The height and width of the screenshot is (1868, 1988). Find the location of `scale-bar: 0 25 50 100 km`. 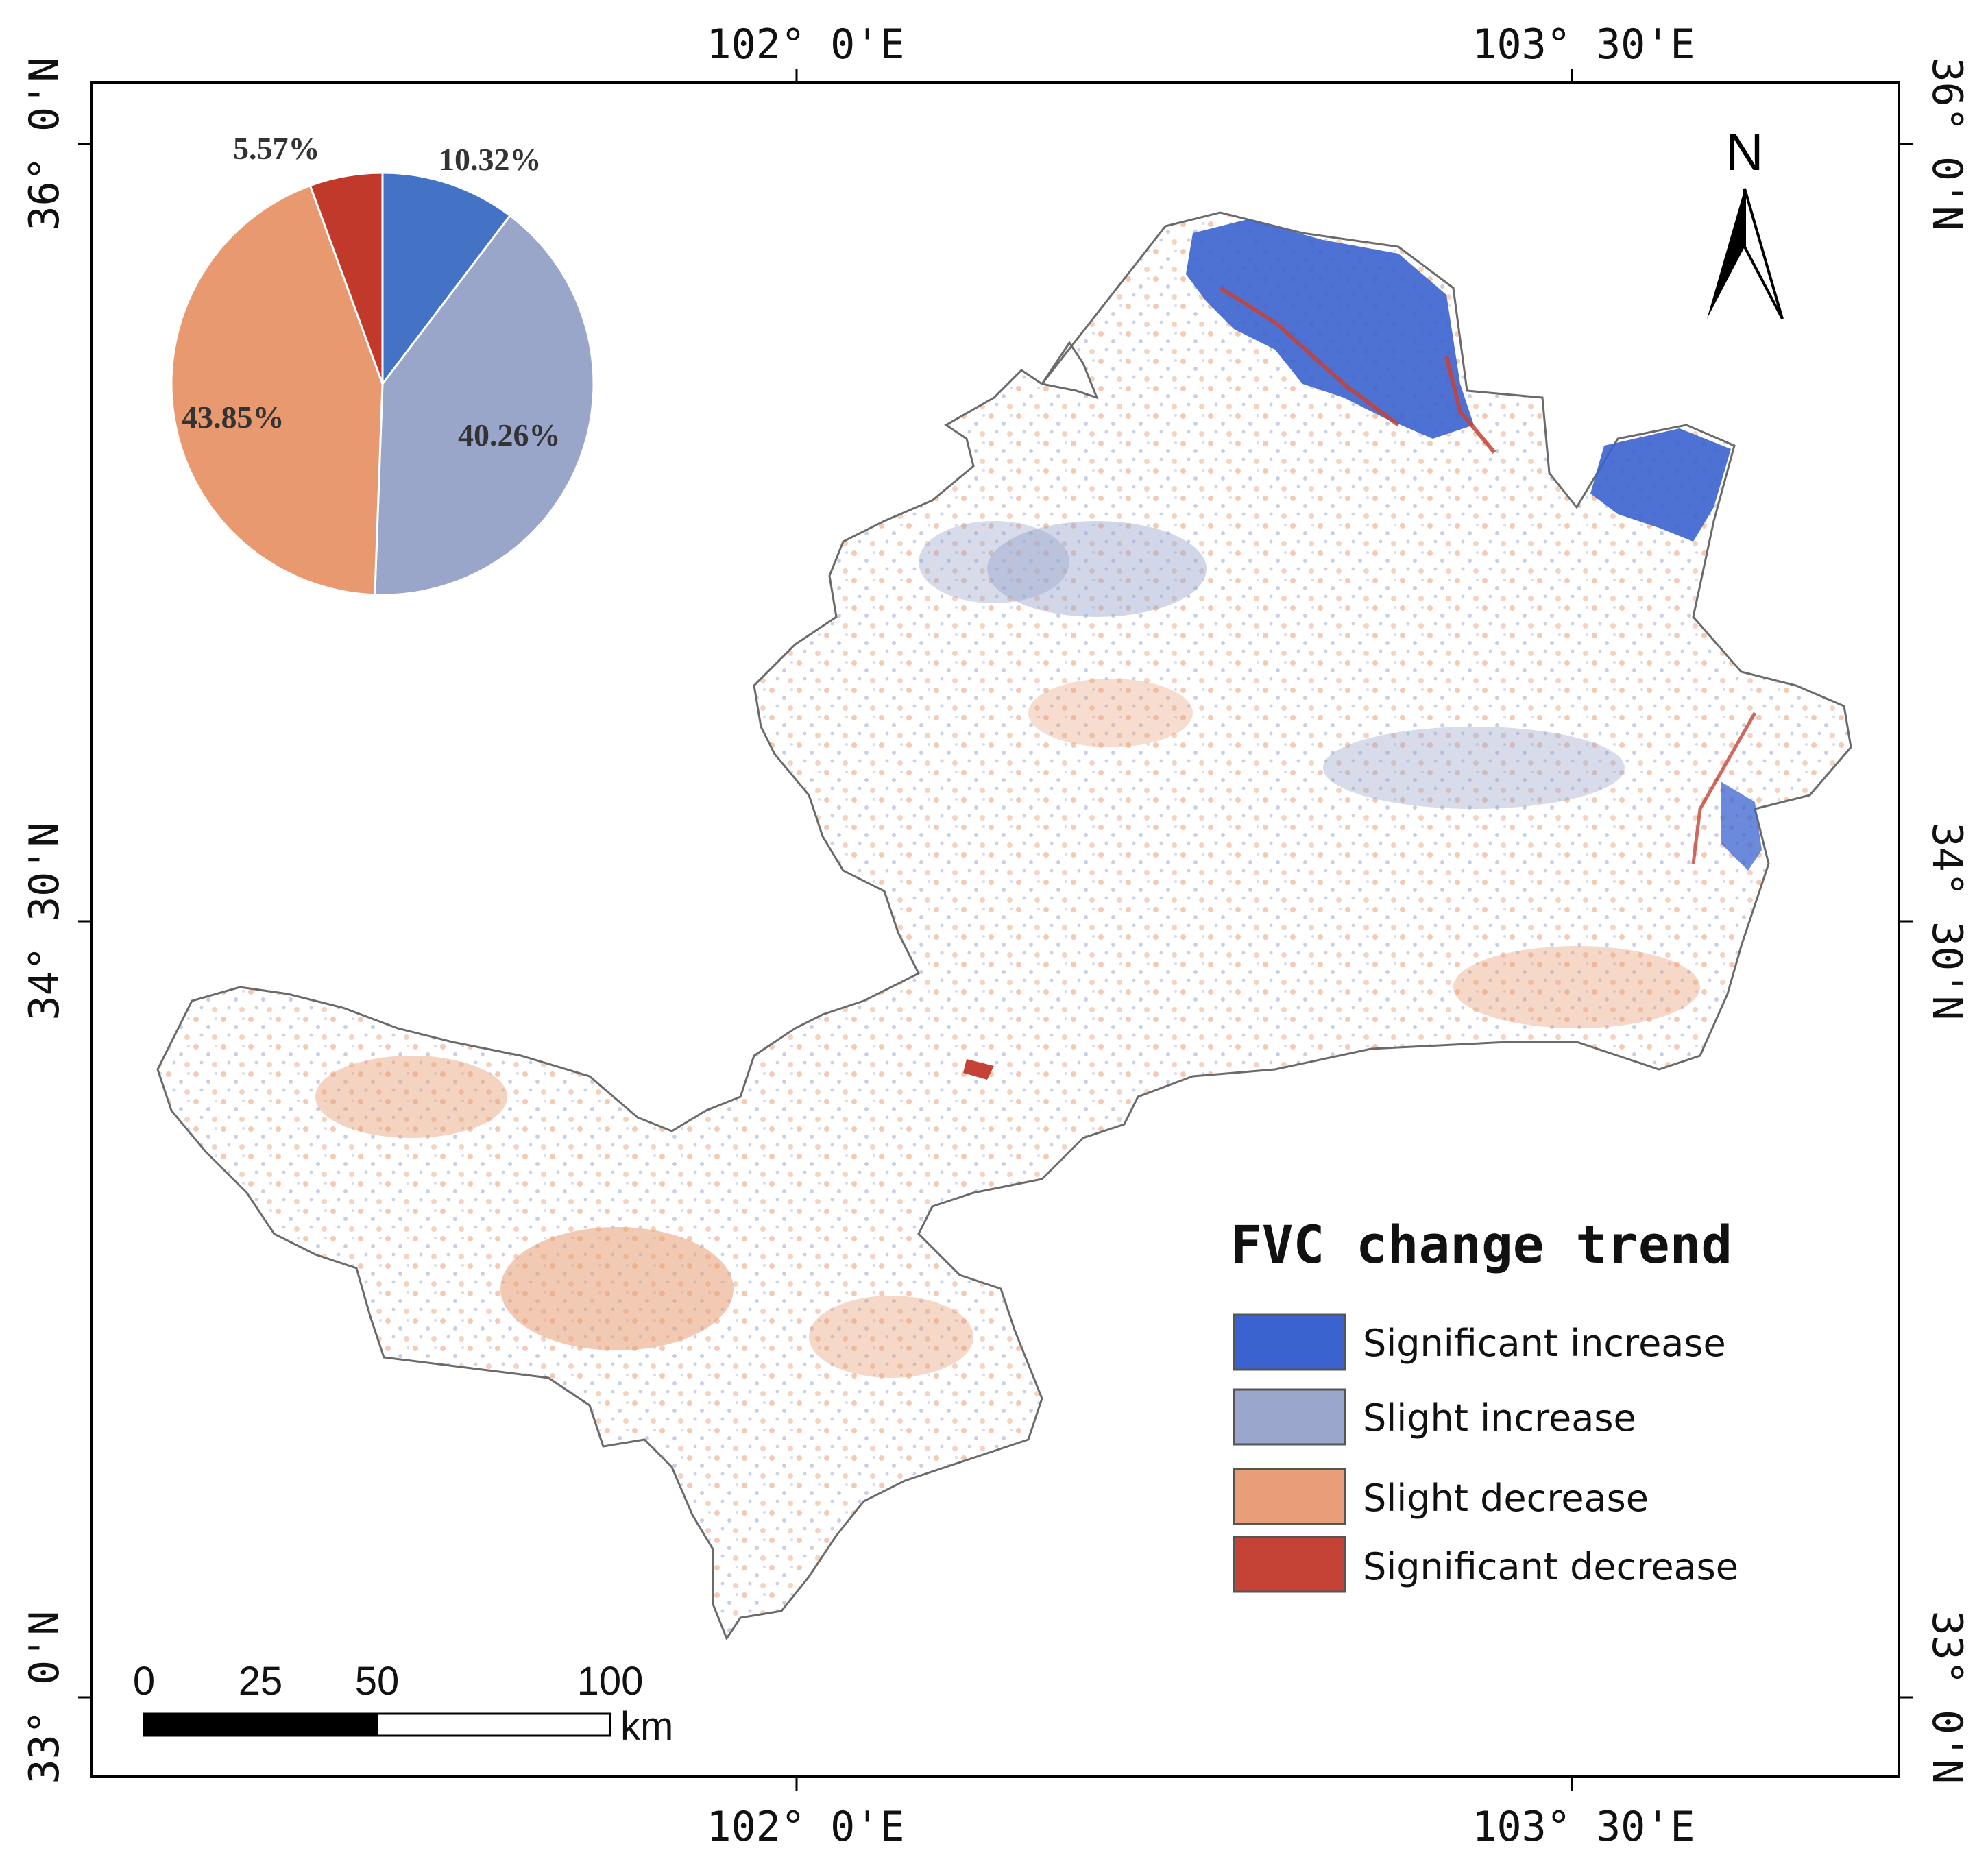

scale-bar: 0 25 50 100 km is located at coordinates (403, 1704).